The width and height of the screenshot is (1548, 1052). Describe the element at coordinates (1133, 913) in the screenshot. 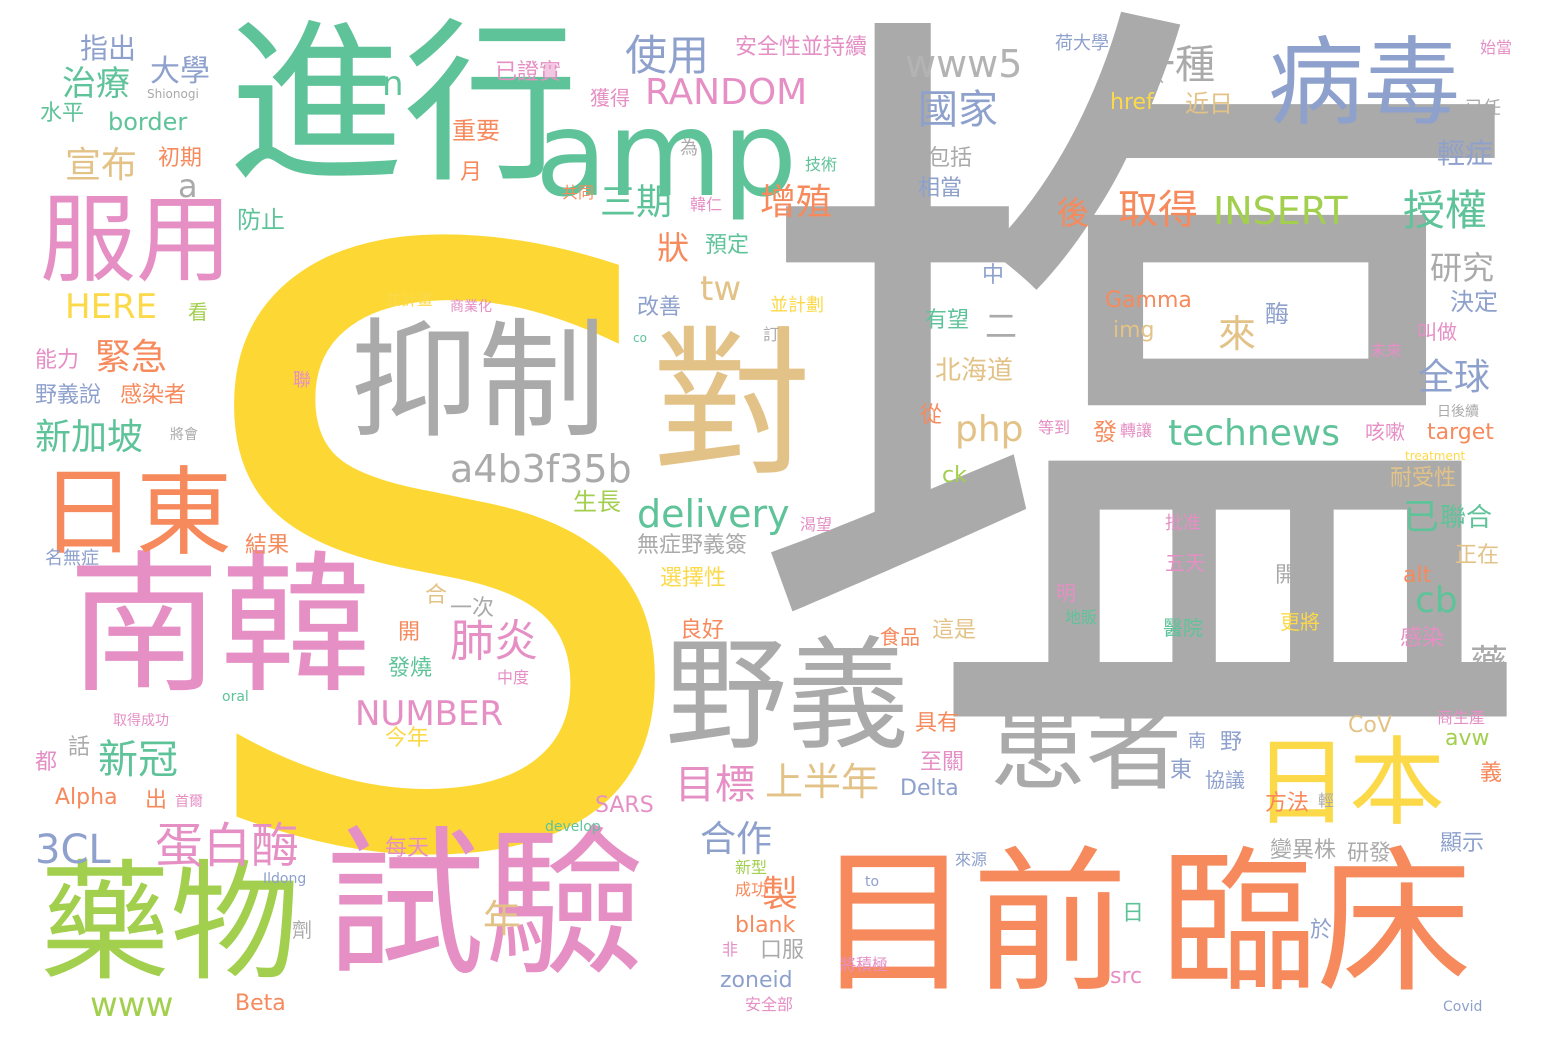

I see `word: 日` at that location.